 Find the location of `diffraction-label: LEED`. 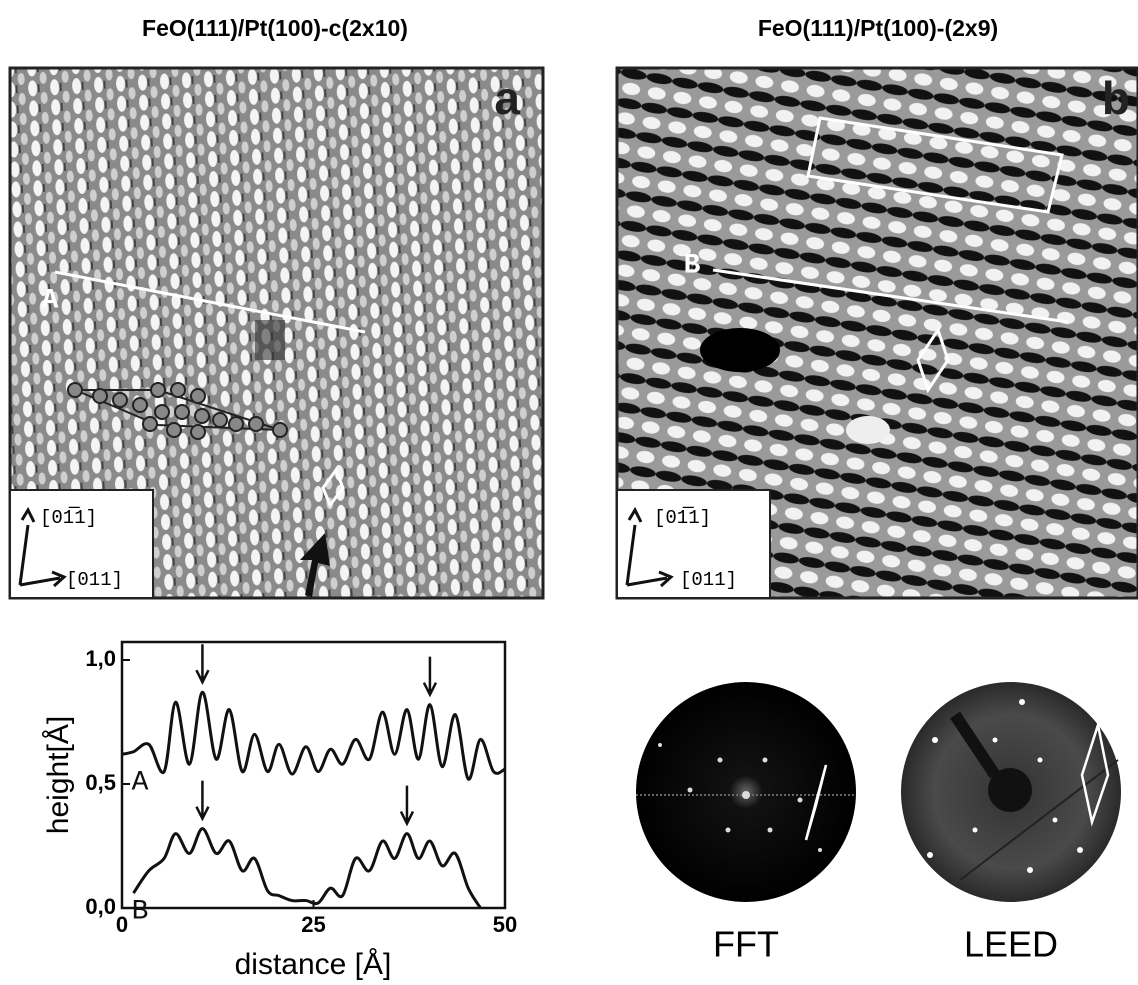

diffraction-label: LEED is located at coordinates (1011, 944).